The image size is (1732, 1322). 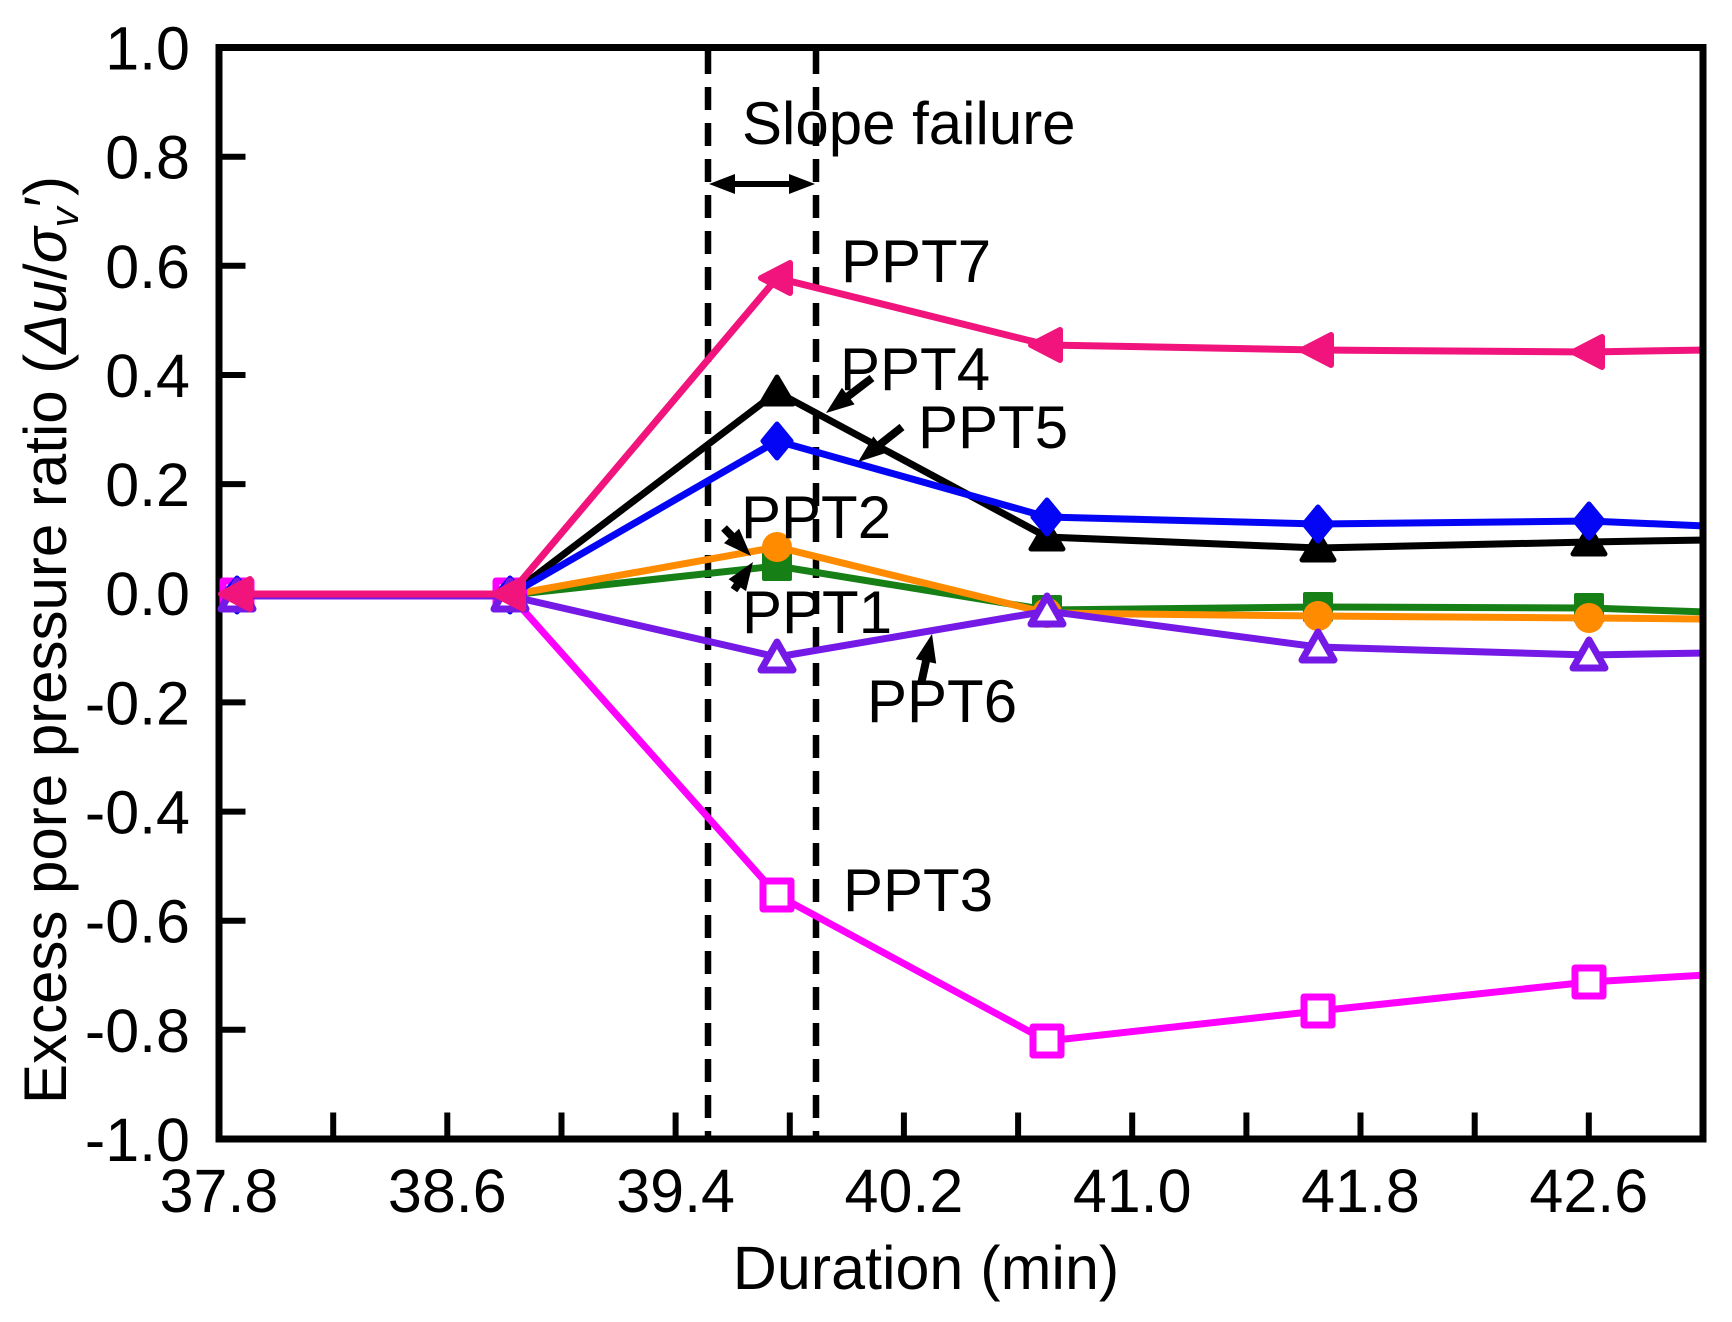 I want to click on svg-text: 37.8, so click(x=219, y=1191).